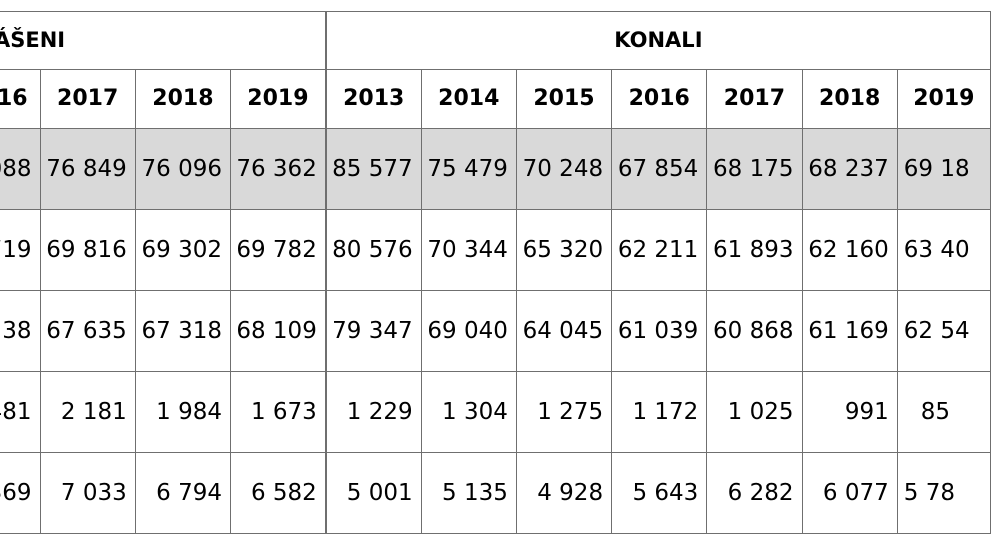 This screenshot has height=558, width=991. What do you see at coordinates (943, 169) in the screenshot?
I see `table-cell: 69 18` at bounding box center [943, 169].